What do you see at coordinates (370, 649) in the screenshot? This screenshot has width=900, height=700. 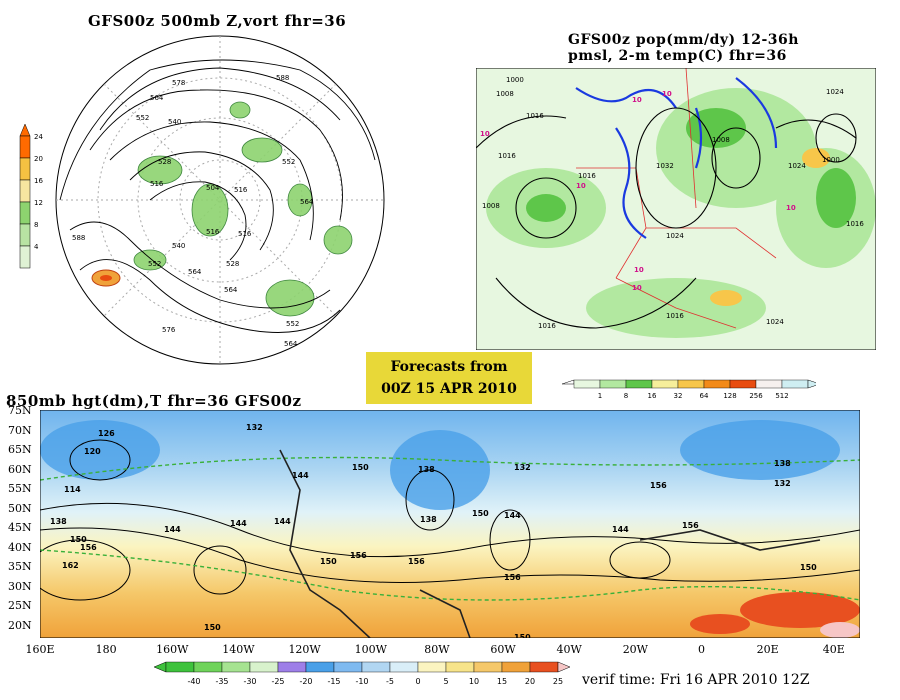 I see `lon-label: 100W` at bounding box center [370, 649].